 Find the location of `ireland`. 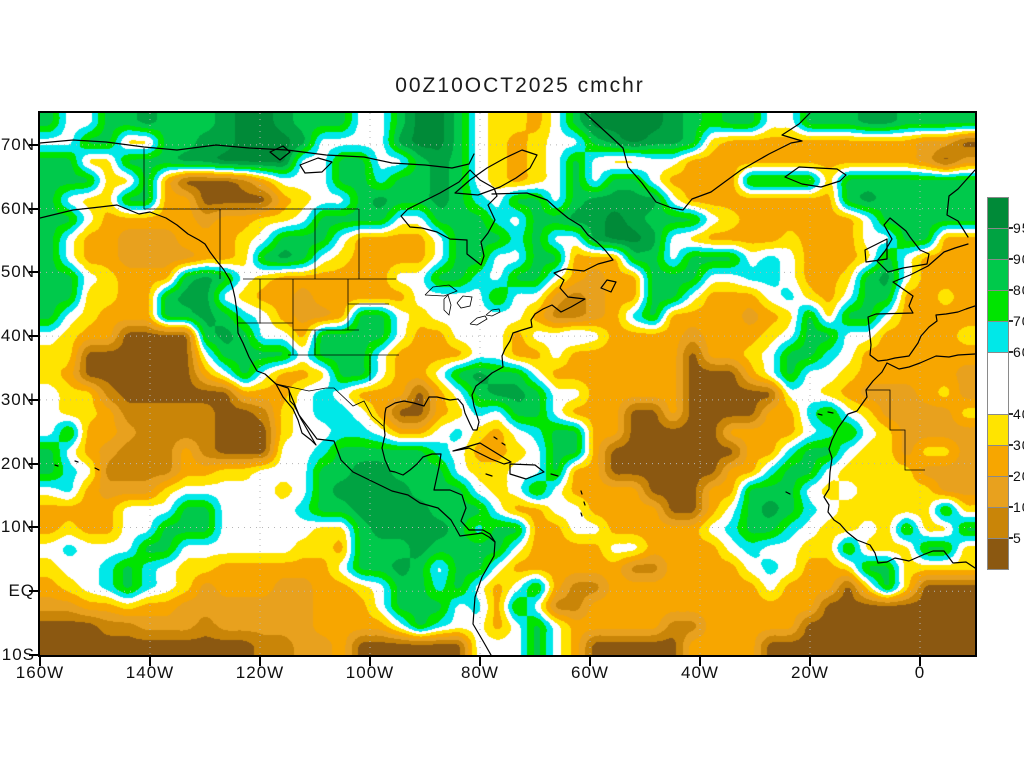

ireland is located at coordinates (876, 250).